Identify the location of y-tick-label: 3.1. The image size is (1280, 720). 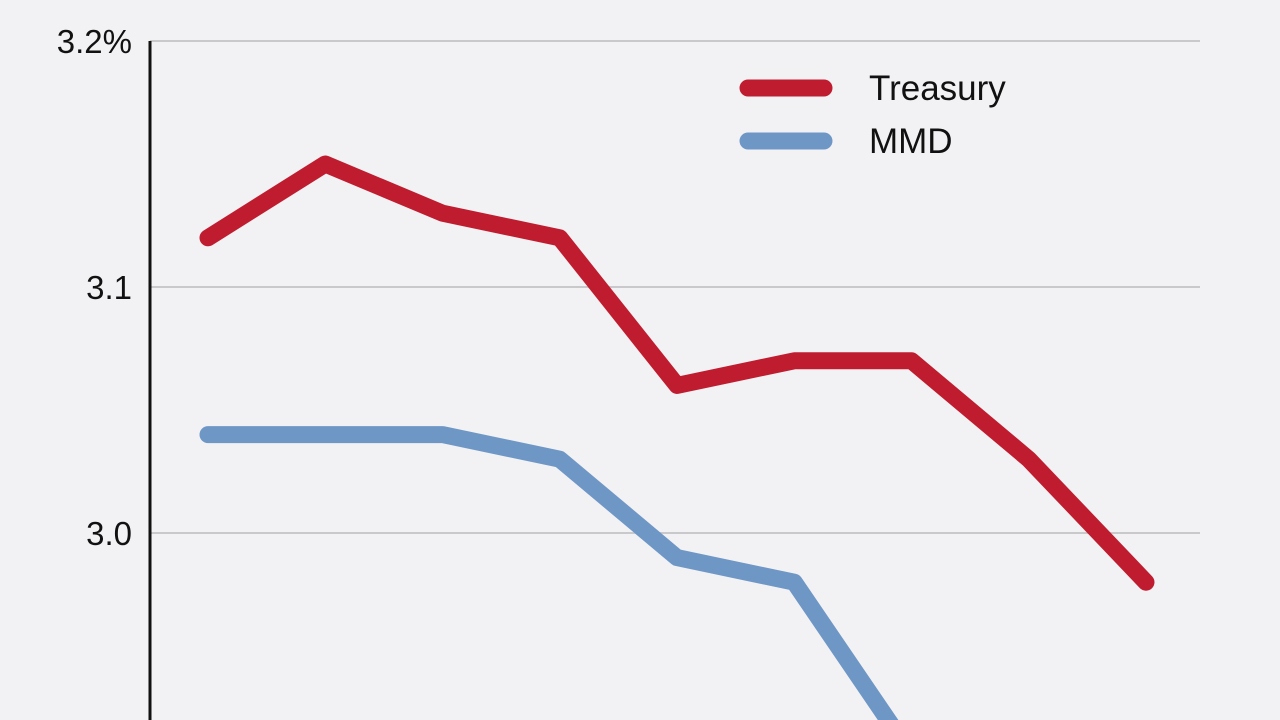
(109, 287).